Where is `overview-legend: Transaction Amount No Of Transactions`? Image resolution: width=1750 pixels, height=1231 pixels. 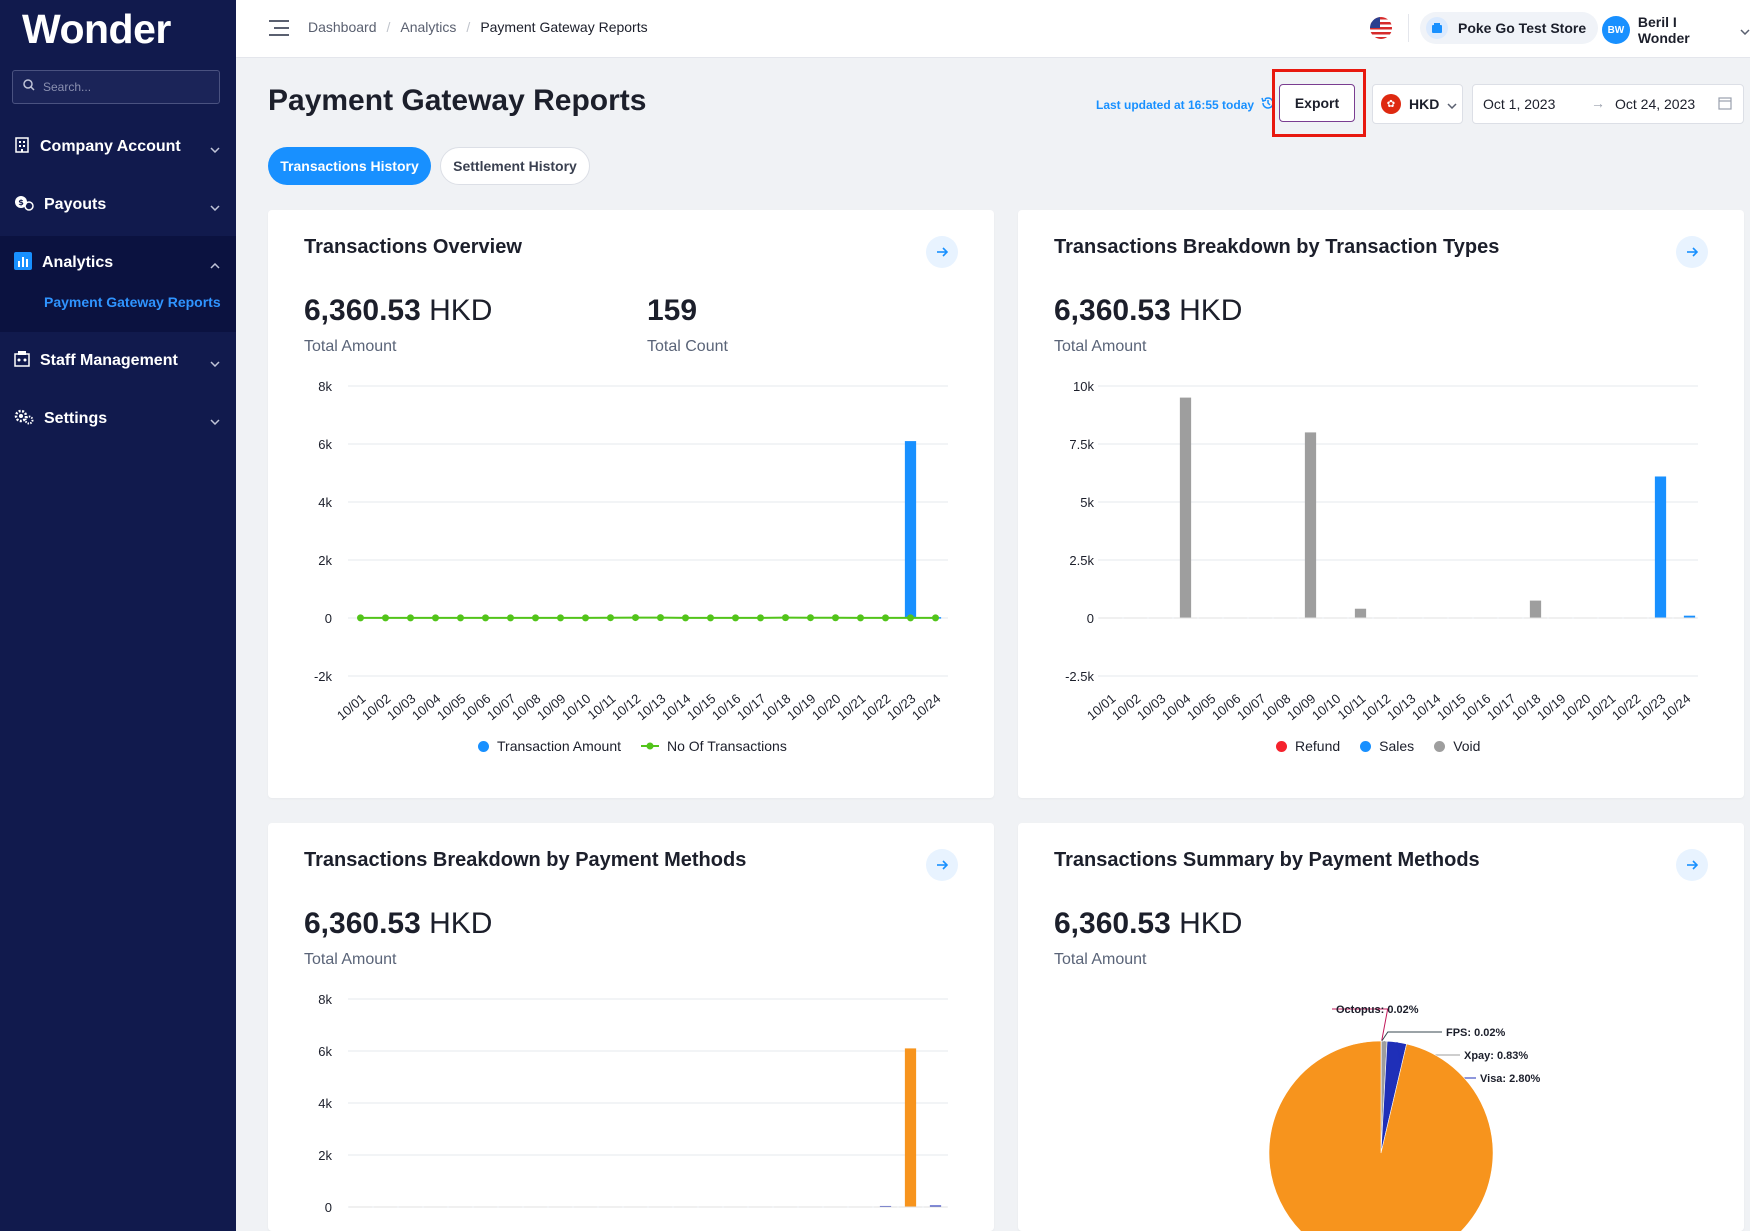 overview-legend: Transaction Amount No Of Transactions is located at coordinates (632, 746).